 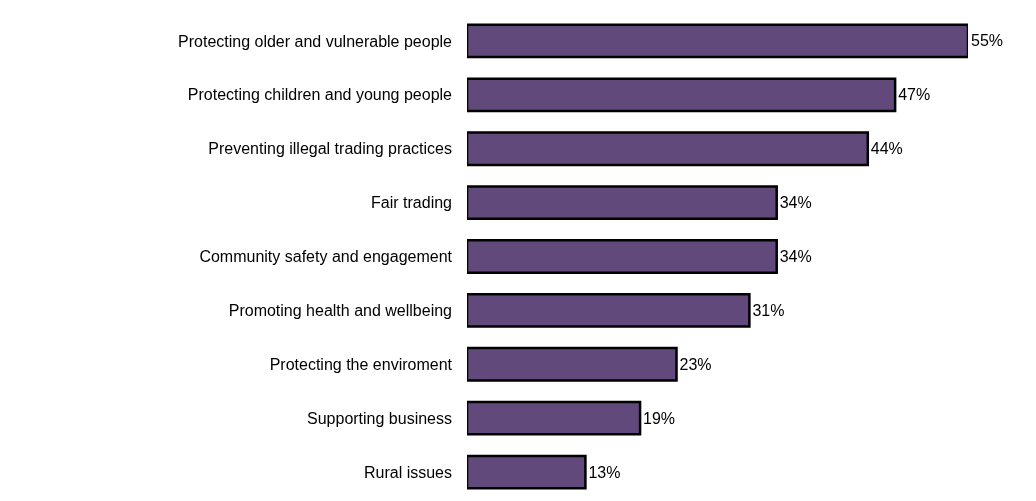 I want to click on data-label: 23%, so click(x=695, y=364).